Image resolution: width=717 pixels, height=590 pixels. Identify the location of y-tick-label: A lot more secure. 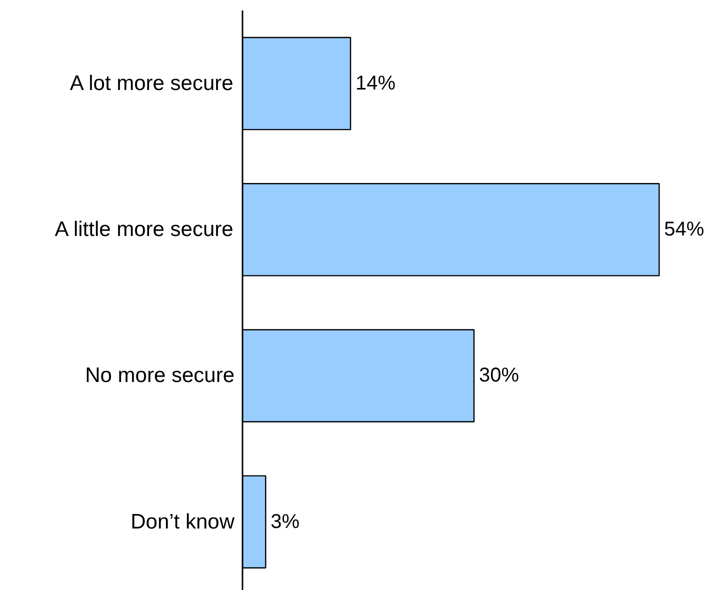
(152, 84).